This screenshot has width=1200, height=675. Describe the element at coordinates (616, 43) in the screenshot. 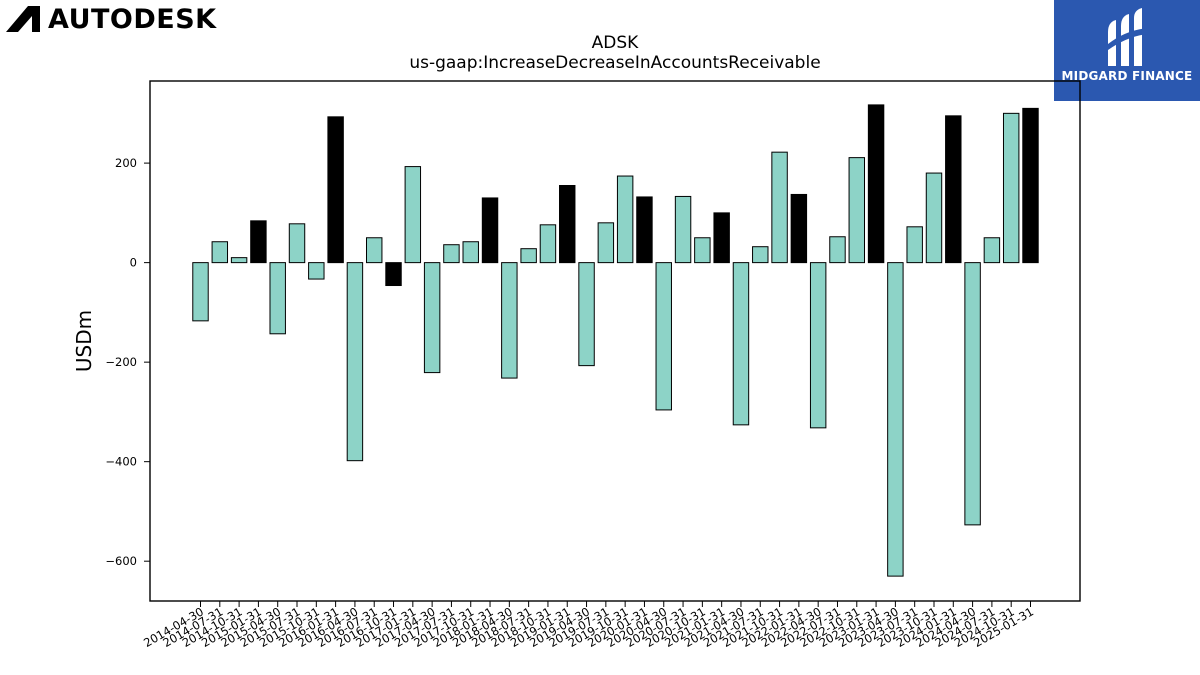

I see `chart-title: ADSK` at that location.